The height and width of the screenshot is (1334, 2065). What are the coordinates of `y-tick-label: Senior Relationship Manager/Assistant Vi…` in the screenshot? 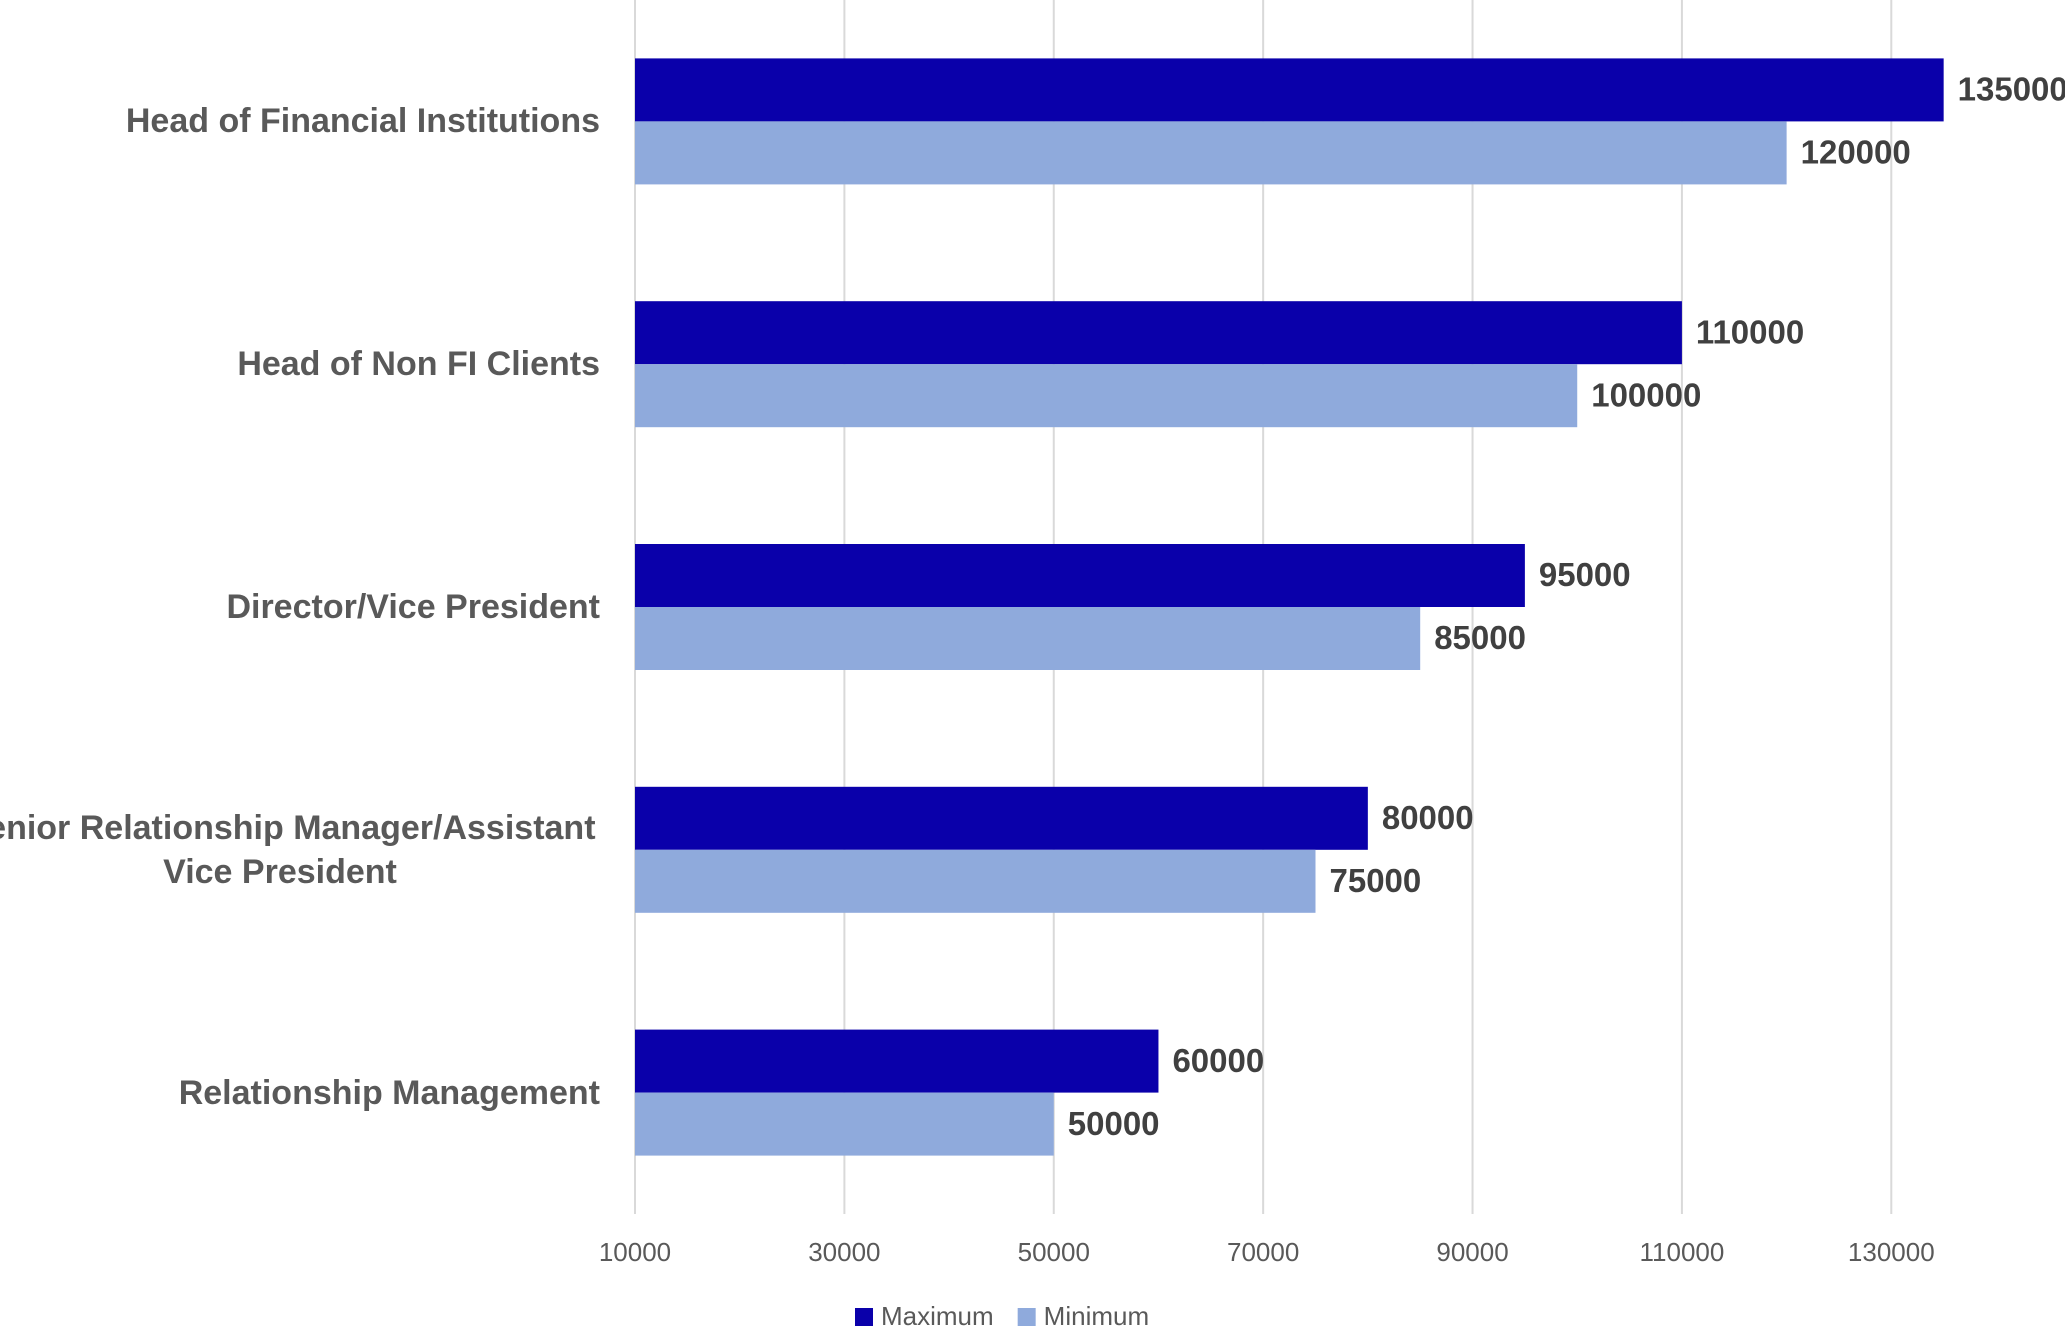 It's located at (298, 849).